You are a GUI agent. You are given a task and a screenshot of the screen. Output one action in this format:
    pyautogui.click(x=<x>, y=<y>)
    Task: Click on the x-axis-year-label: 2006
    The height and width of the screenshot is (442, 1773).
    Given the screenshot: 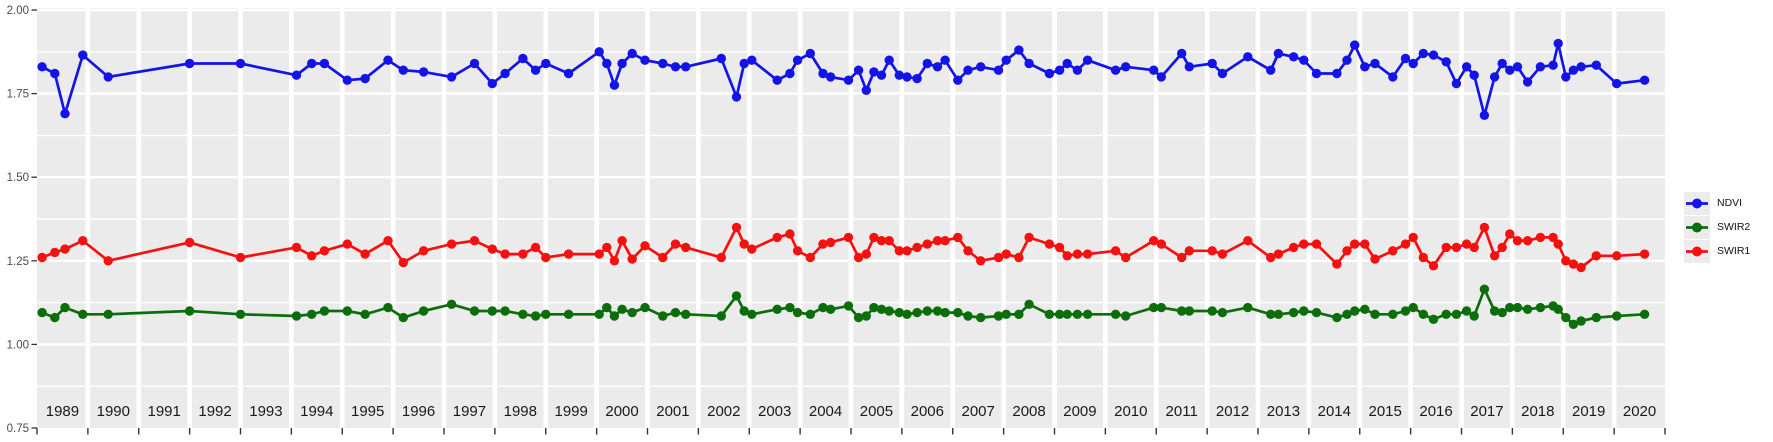 What is the action you would take?
    pyautogui.click(x=927, y=411)
    